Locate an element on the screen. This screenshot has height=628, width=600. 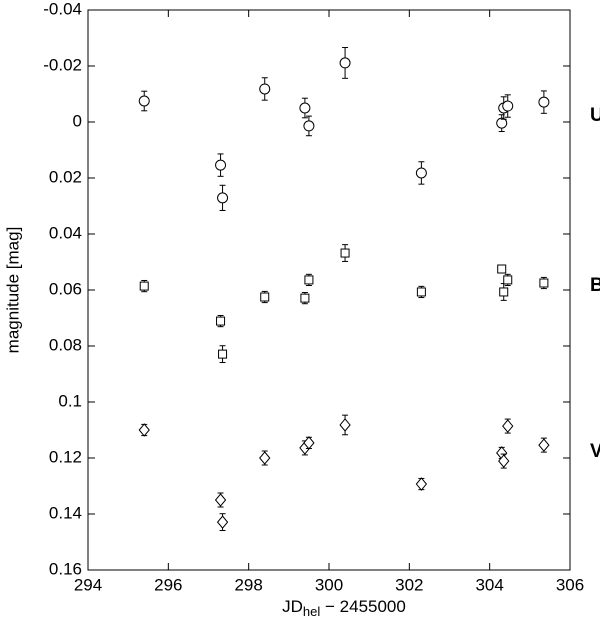
series-label: U is located at coordinates (595, 115).